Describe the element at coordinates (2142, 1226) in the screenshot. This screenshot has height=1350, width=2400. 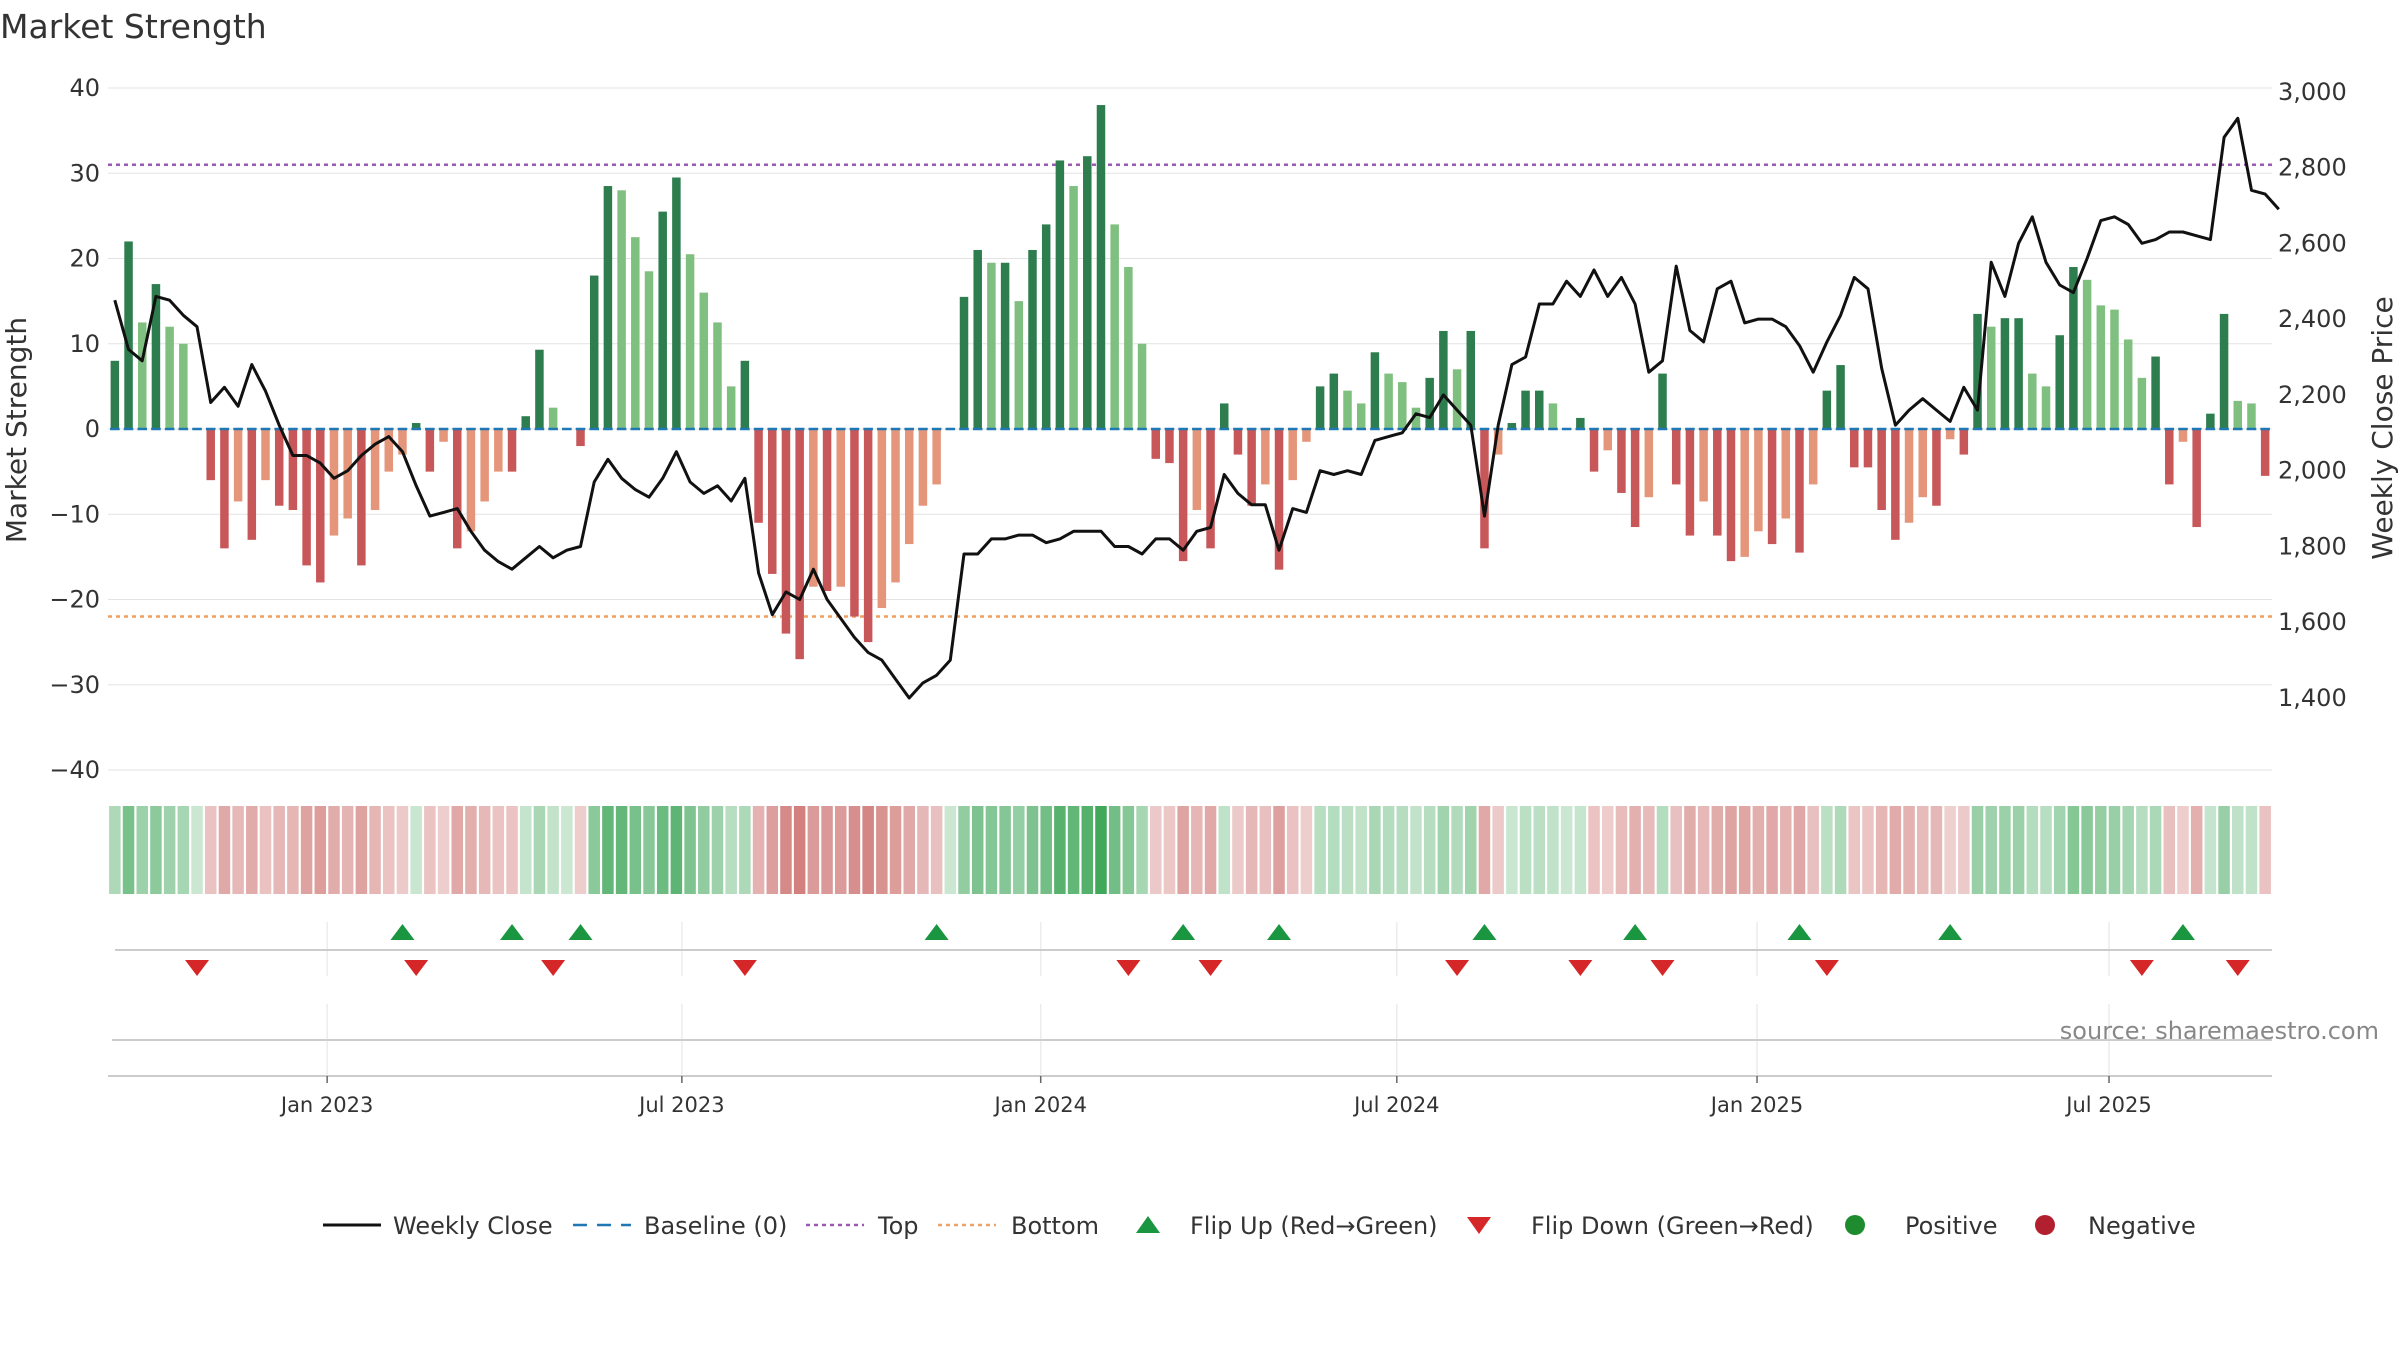
I see `legend-label: Negative` at that location.